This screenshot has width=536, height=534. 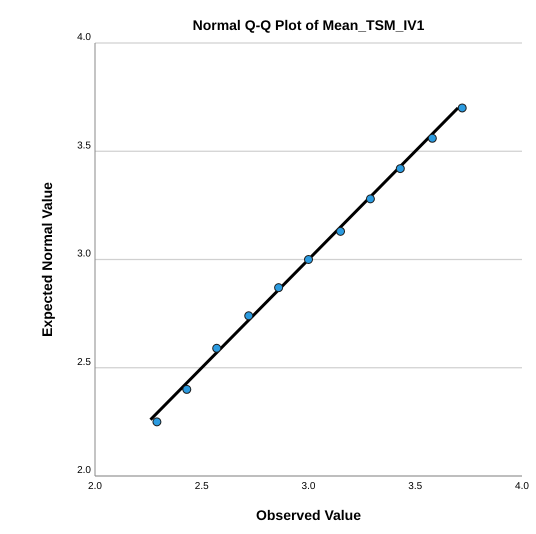 I want to click on x-tick-label: 2.5, so click(x=202, y=486).